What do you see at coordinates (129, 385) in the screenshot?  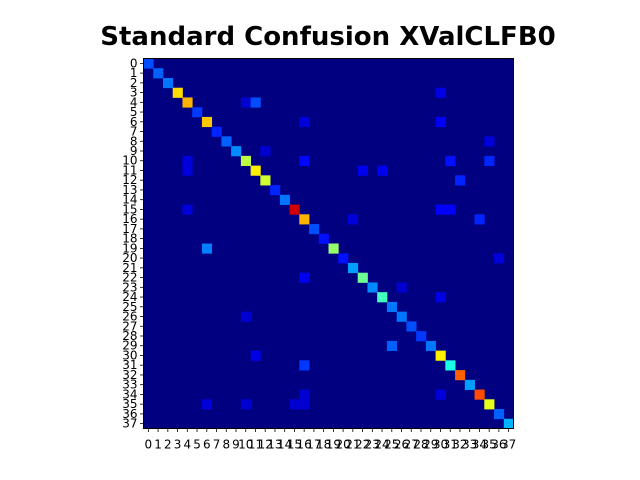 I see `y-tick-label: 33` at bounding box center [129, 385].